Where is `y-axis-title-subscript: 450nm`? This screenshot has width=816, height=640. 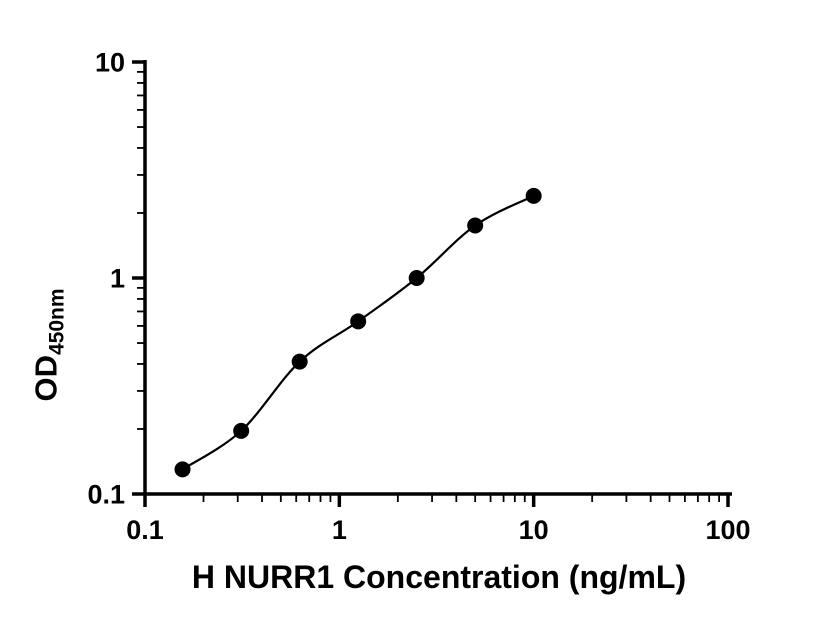 y-axis-title-subscript: 450nm is located at coordinates (57, 322).